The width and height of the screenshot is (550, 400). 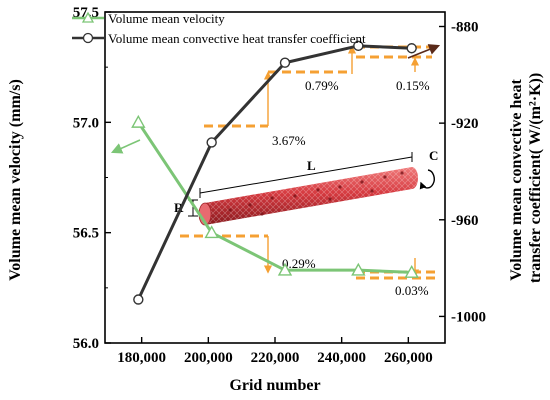 I want to click on right-axis-arrow, so click(x=424, y=51).